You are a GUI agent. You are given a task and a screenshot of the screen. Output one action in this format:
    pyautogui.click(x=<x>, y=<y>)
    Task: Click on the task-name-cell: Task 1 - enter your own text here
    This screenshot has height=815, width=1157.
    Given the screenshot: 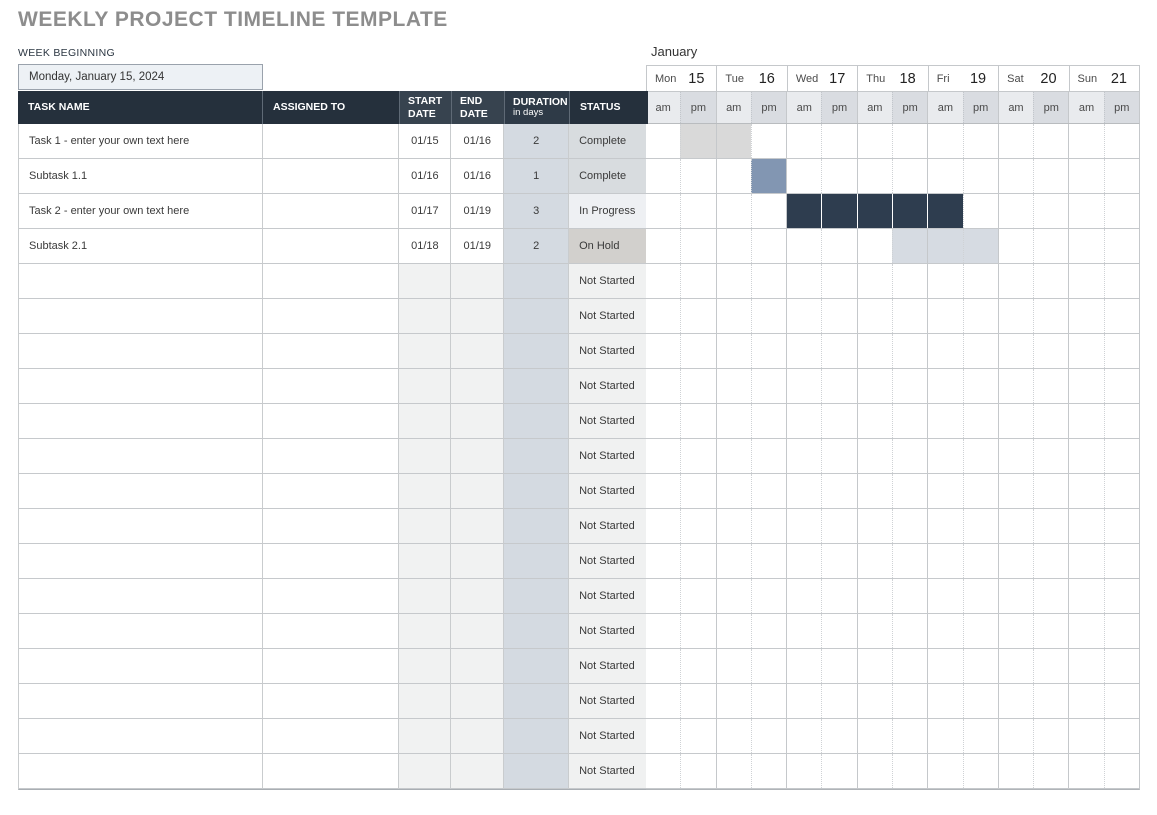 What is the action you would take?
    pyautogui.click(x=141, y=141)
    